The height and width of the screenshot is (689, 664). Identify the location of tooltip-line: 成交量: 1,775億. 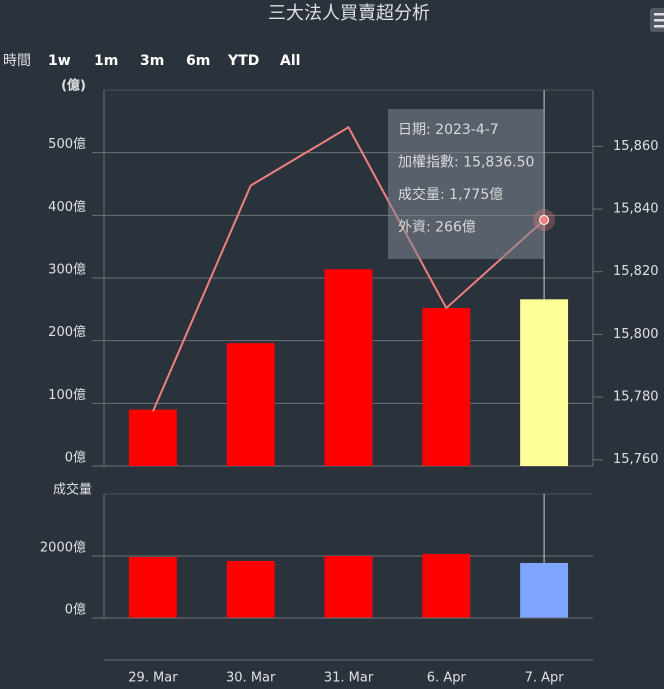
(450, 194).